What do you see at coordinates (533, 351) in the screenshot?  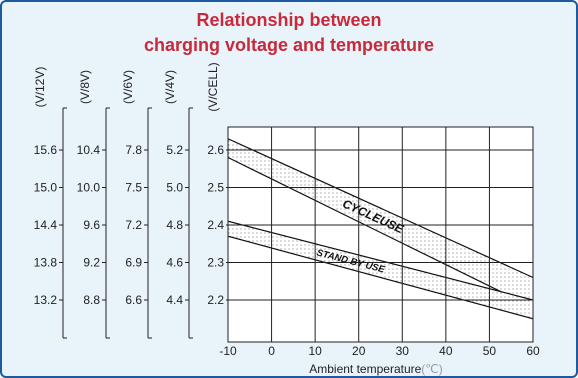 I see `x-tick-label: 60` at bounding box center [533, 351].